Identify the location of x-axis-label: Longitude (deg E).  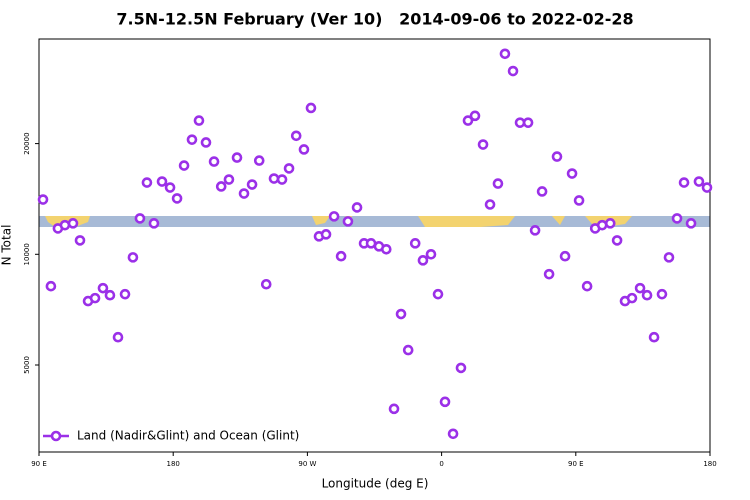
(375, 484).